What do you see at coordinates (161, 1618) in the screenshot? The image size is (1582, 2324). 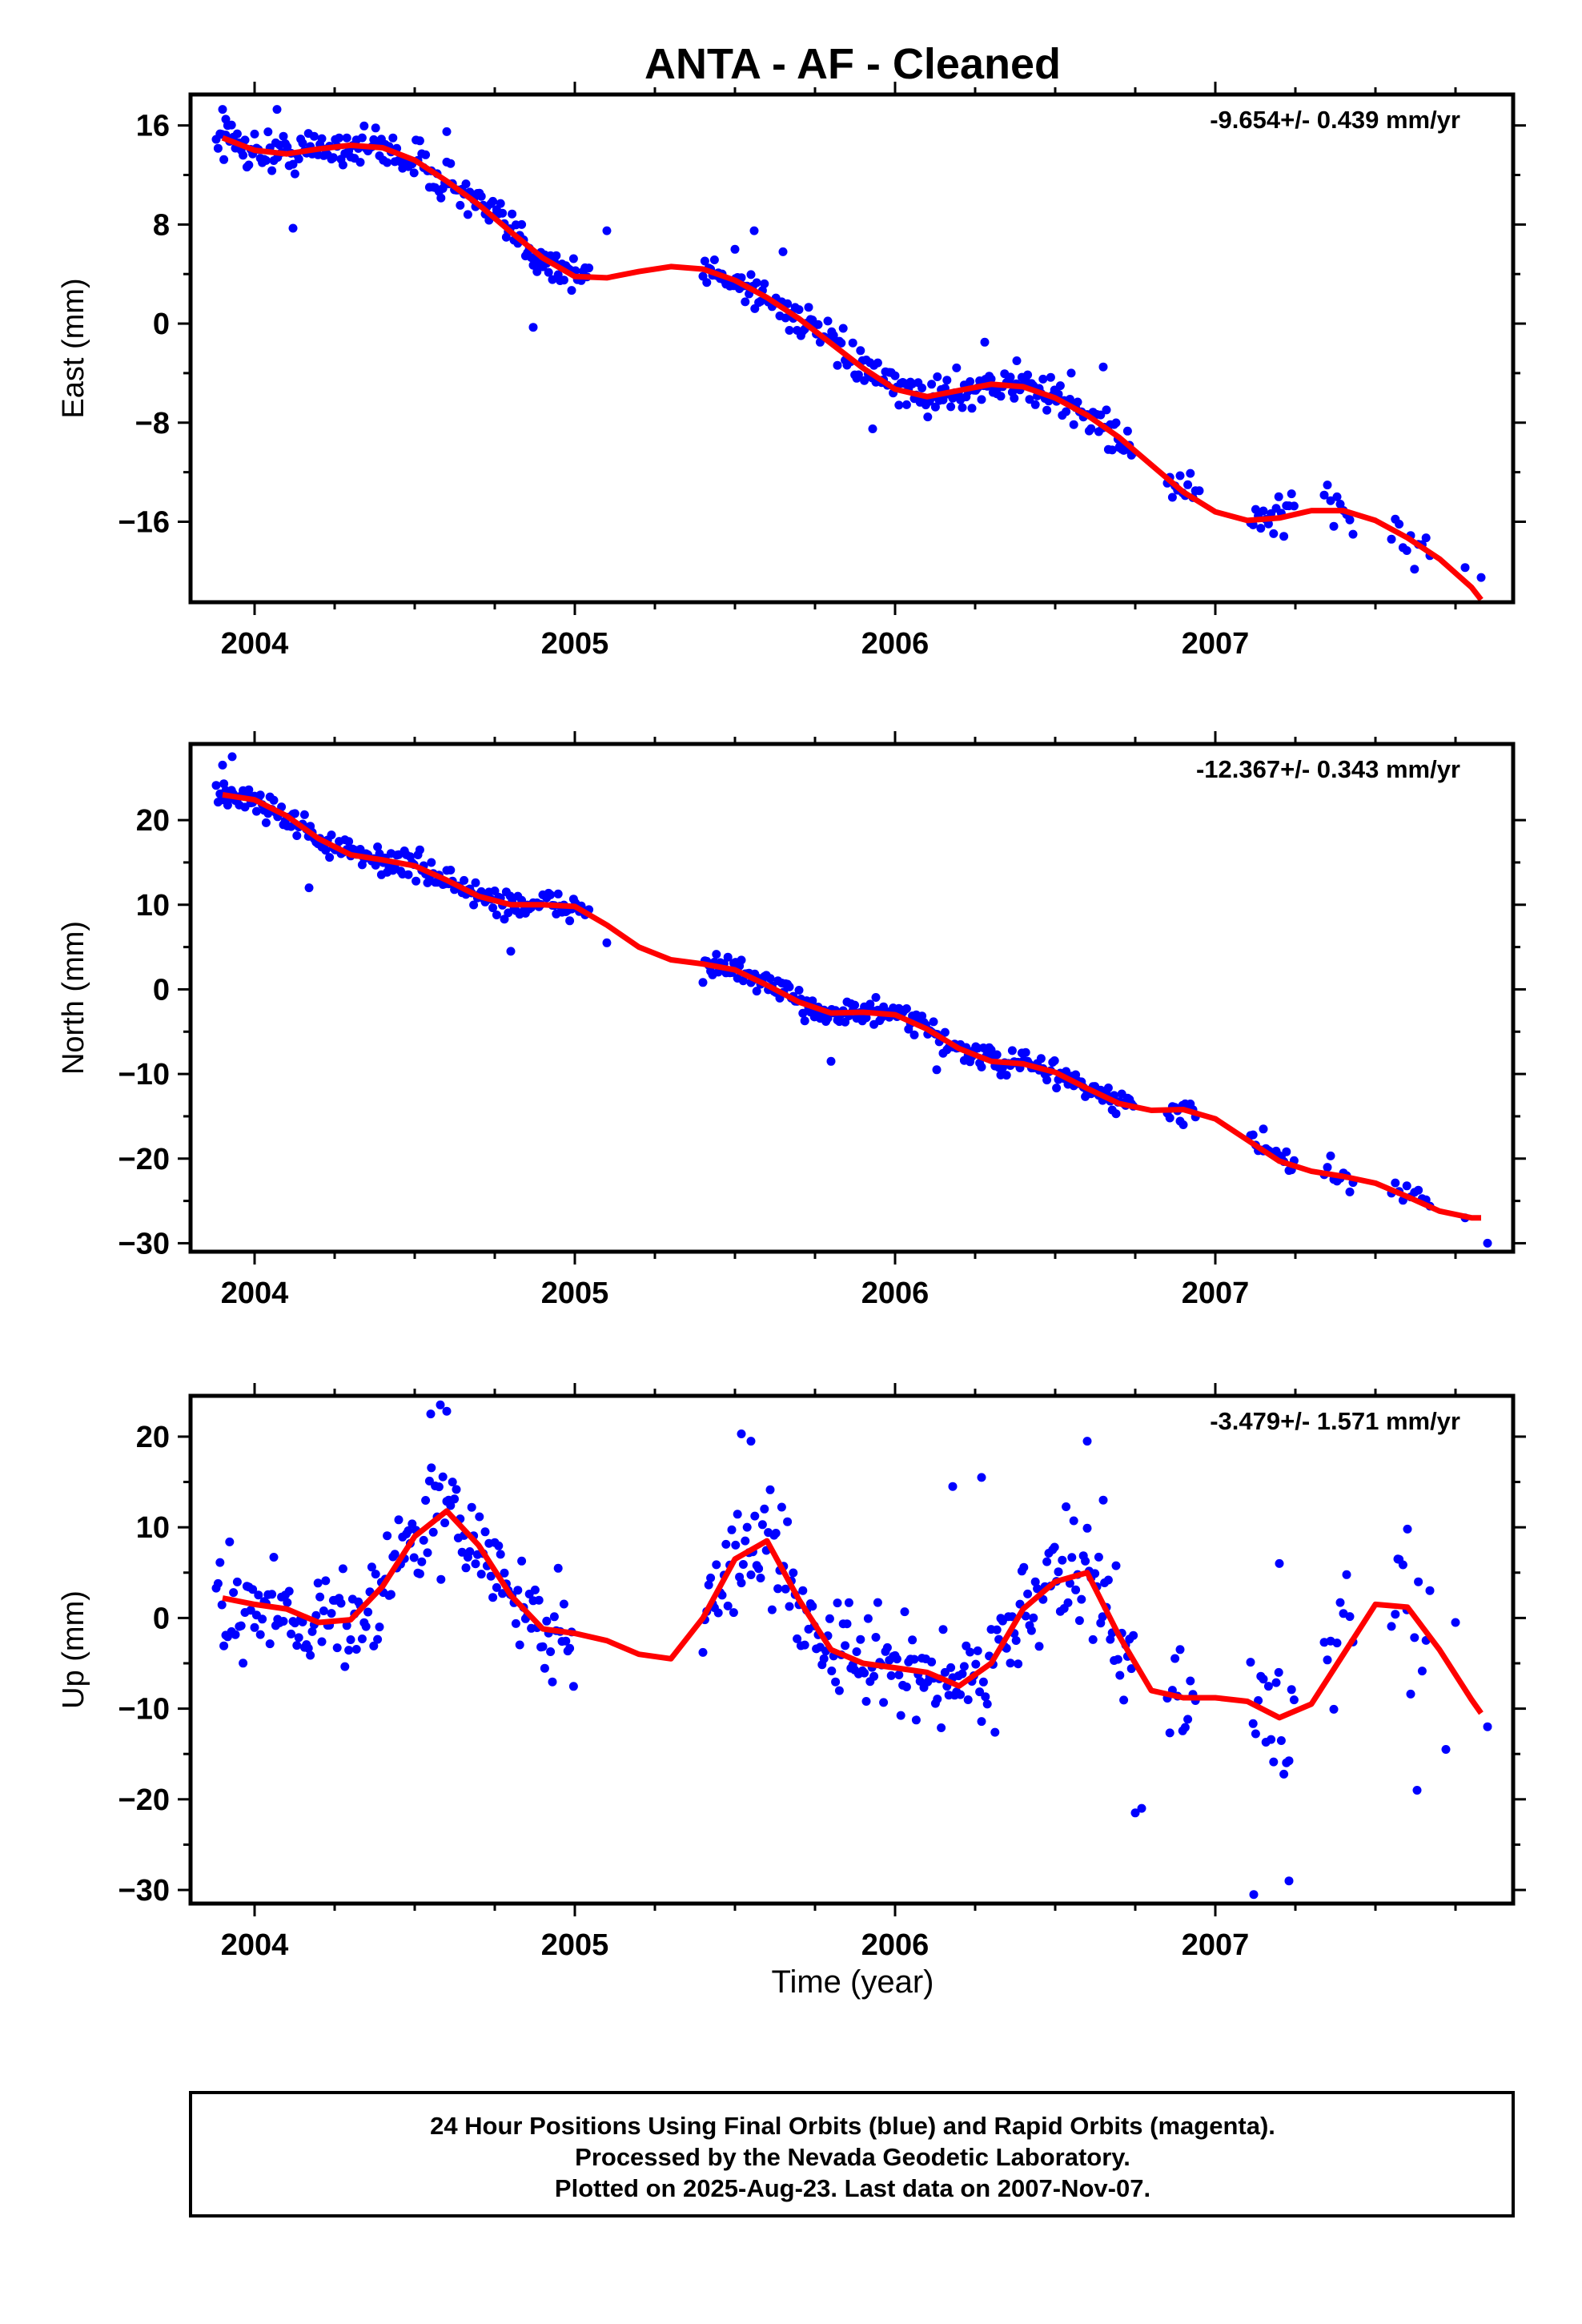 I see `up-y-tick-label: 0` at bounding box center [161, 1618].